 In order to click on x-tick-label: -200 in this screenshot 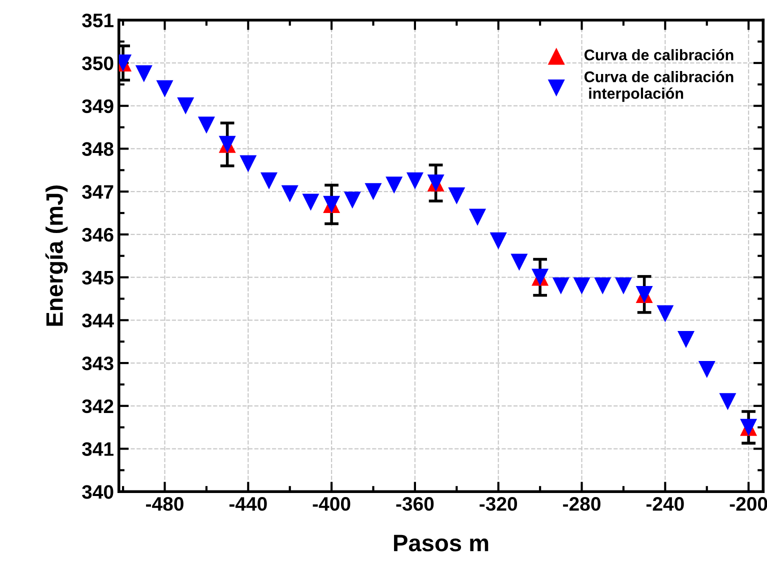, I will do `click(748, 504)`.